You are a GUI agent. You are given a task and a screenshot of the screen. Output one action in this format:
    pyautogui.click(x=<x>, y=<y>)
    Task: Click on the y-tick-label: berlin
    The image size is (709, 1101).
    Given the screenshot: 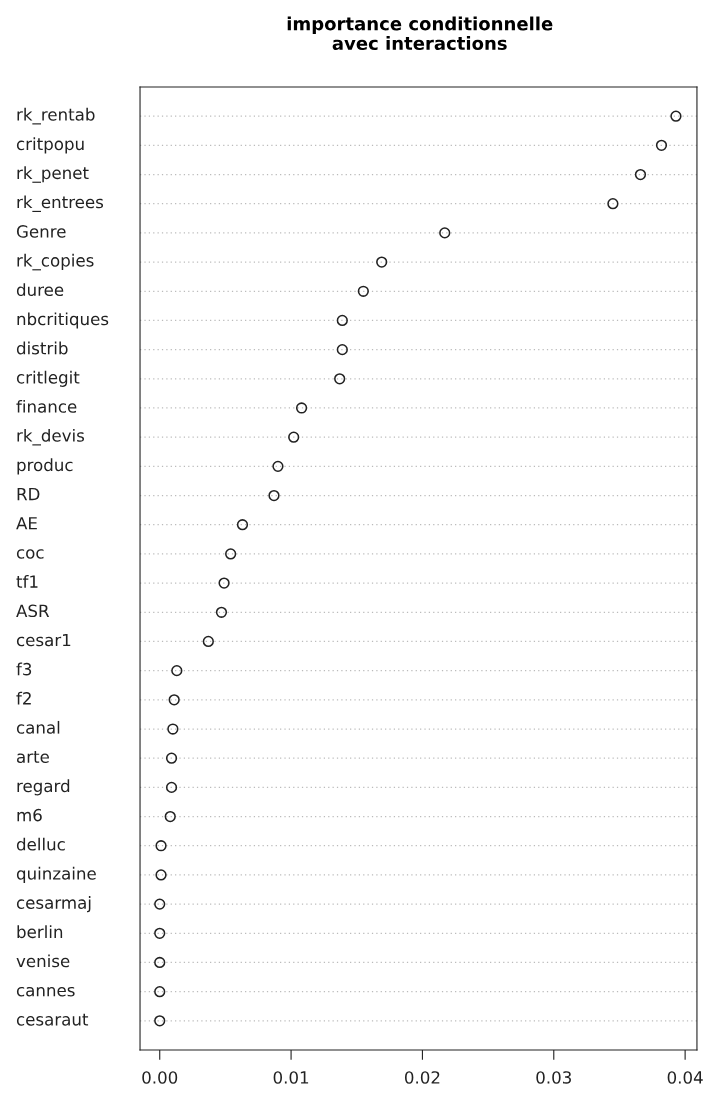 What is the action you would take?
    pyautogui.click(x=40, y=932)
    